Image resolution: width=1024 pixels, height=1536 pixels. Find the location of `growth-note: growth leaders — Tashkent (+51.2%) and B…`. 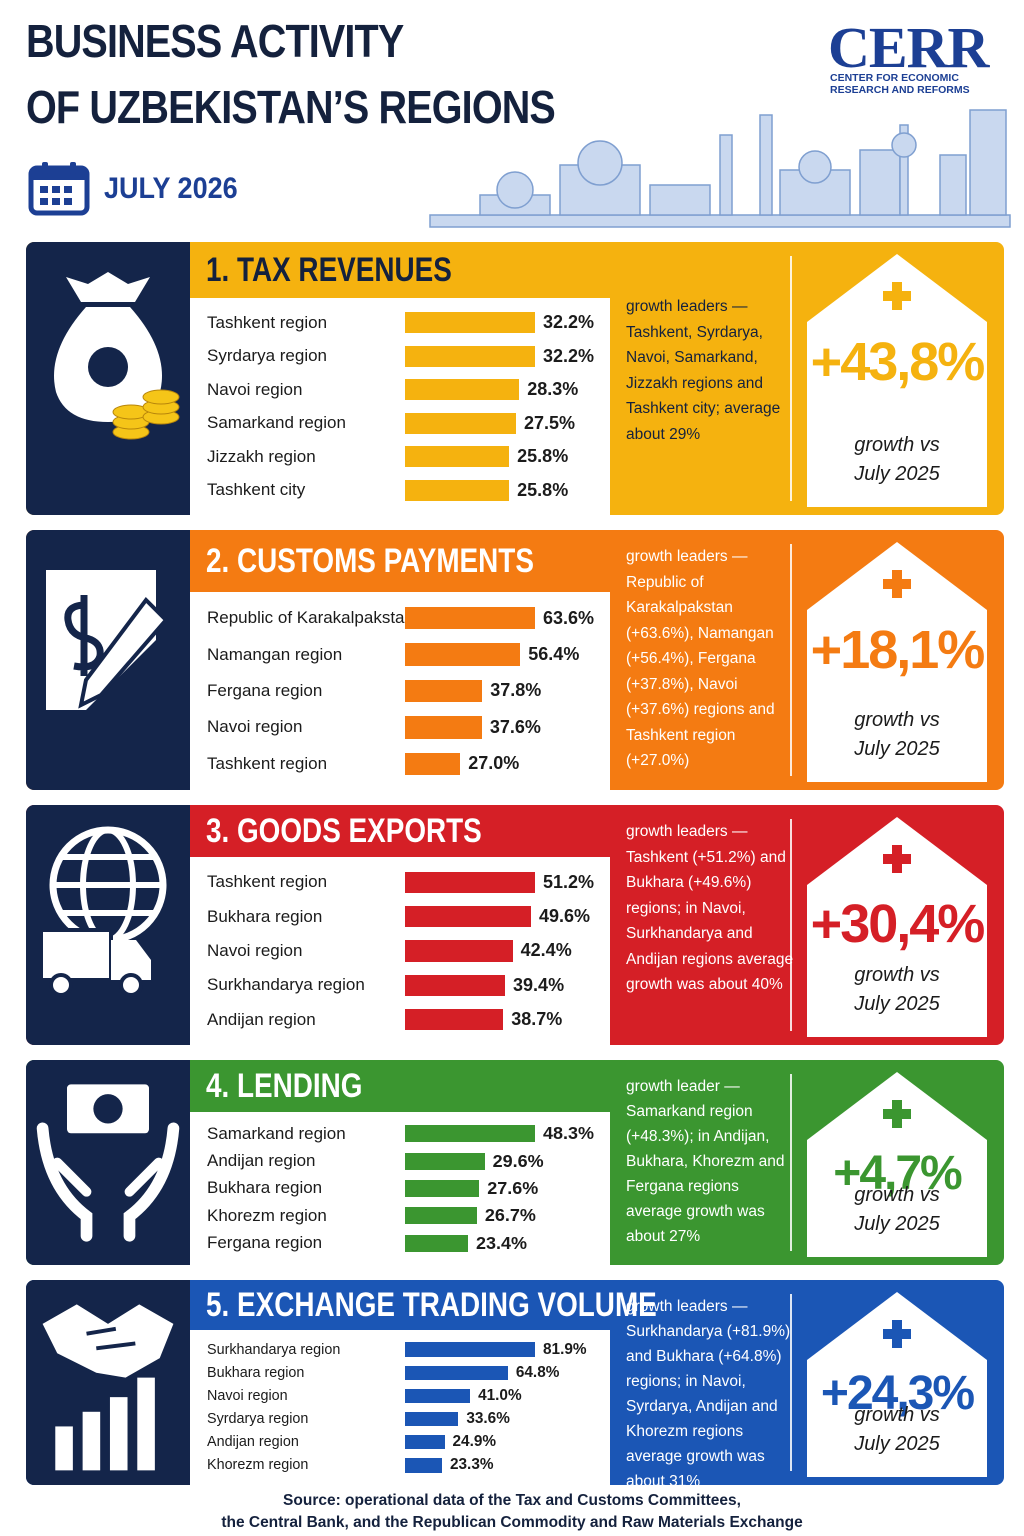

growth-note: growth leaders — Tashkent (+51.2%) and B… is located at coordinates (710, 908).